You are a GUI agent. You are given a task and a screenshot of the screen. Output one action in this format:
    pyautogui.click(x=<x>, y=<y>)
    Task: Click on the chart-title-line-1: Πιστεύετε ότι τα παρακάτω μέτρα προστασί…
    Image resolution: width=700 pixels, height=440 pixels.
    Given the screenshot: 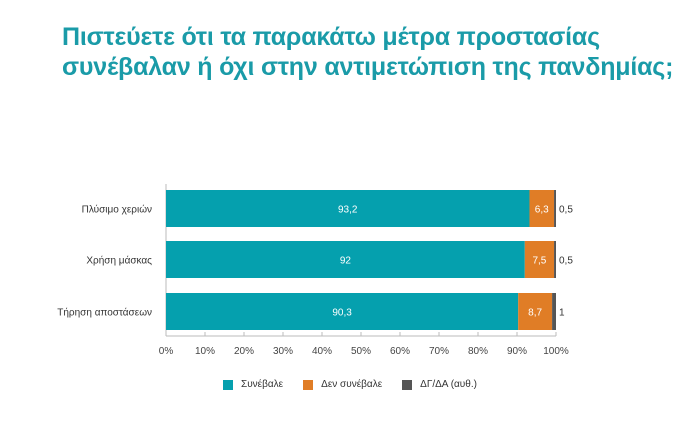 What is the action you would take?
    pyautogui.click(x=331, y=37)
    